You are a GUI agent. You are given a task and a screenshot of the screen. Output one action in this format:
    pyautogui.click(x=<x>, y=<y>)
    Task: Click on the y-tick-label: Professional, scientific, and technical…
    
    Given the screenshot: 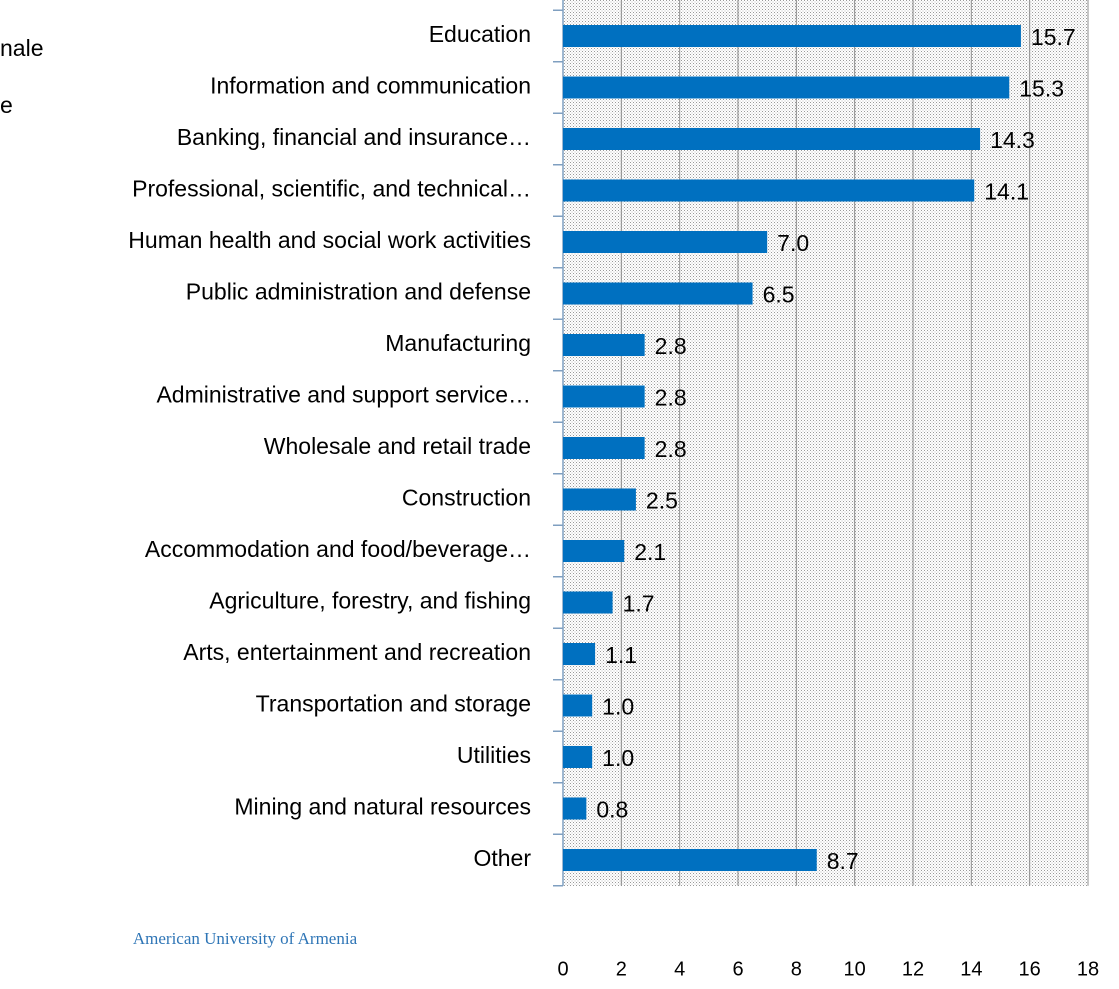 What is the action you would take?
    pyautogui.click(x=331, y=189)
    